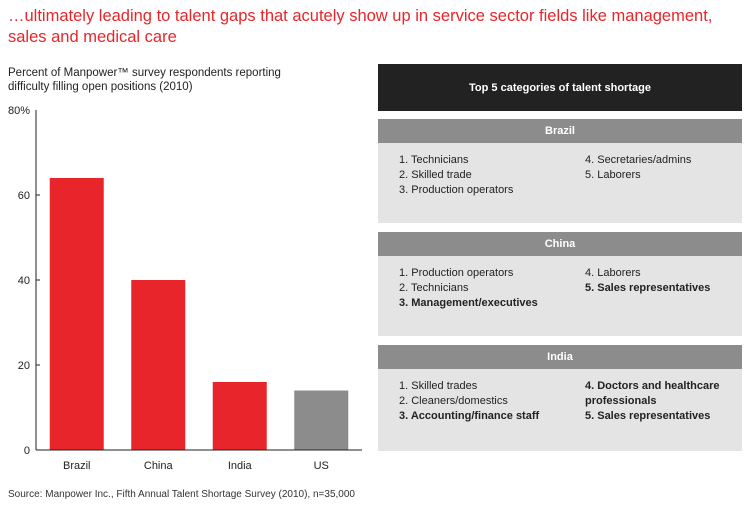  I want to click on country-name: Brazil, so click(560, 131).